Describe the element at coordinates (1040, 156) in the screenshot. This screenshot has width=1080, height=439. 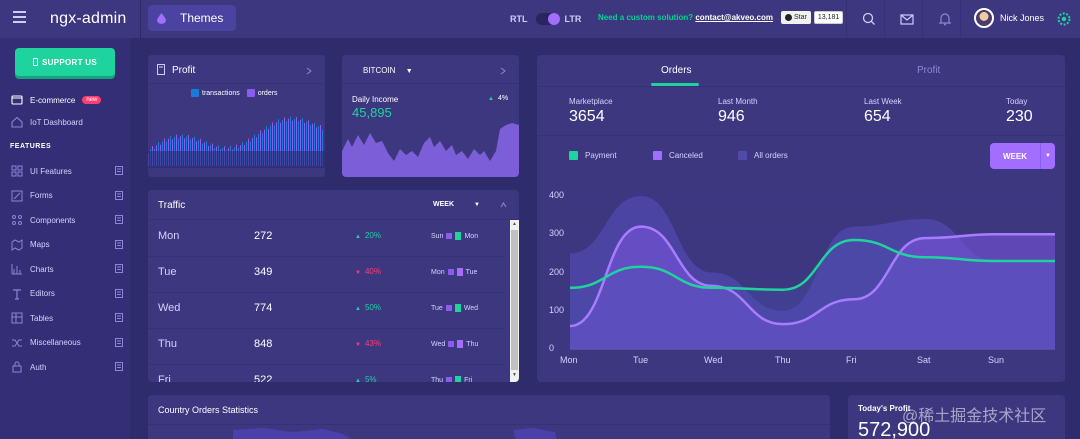
I see `button-divider` at that location.